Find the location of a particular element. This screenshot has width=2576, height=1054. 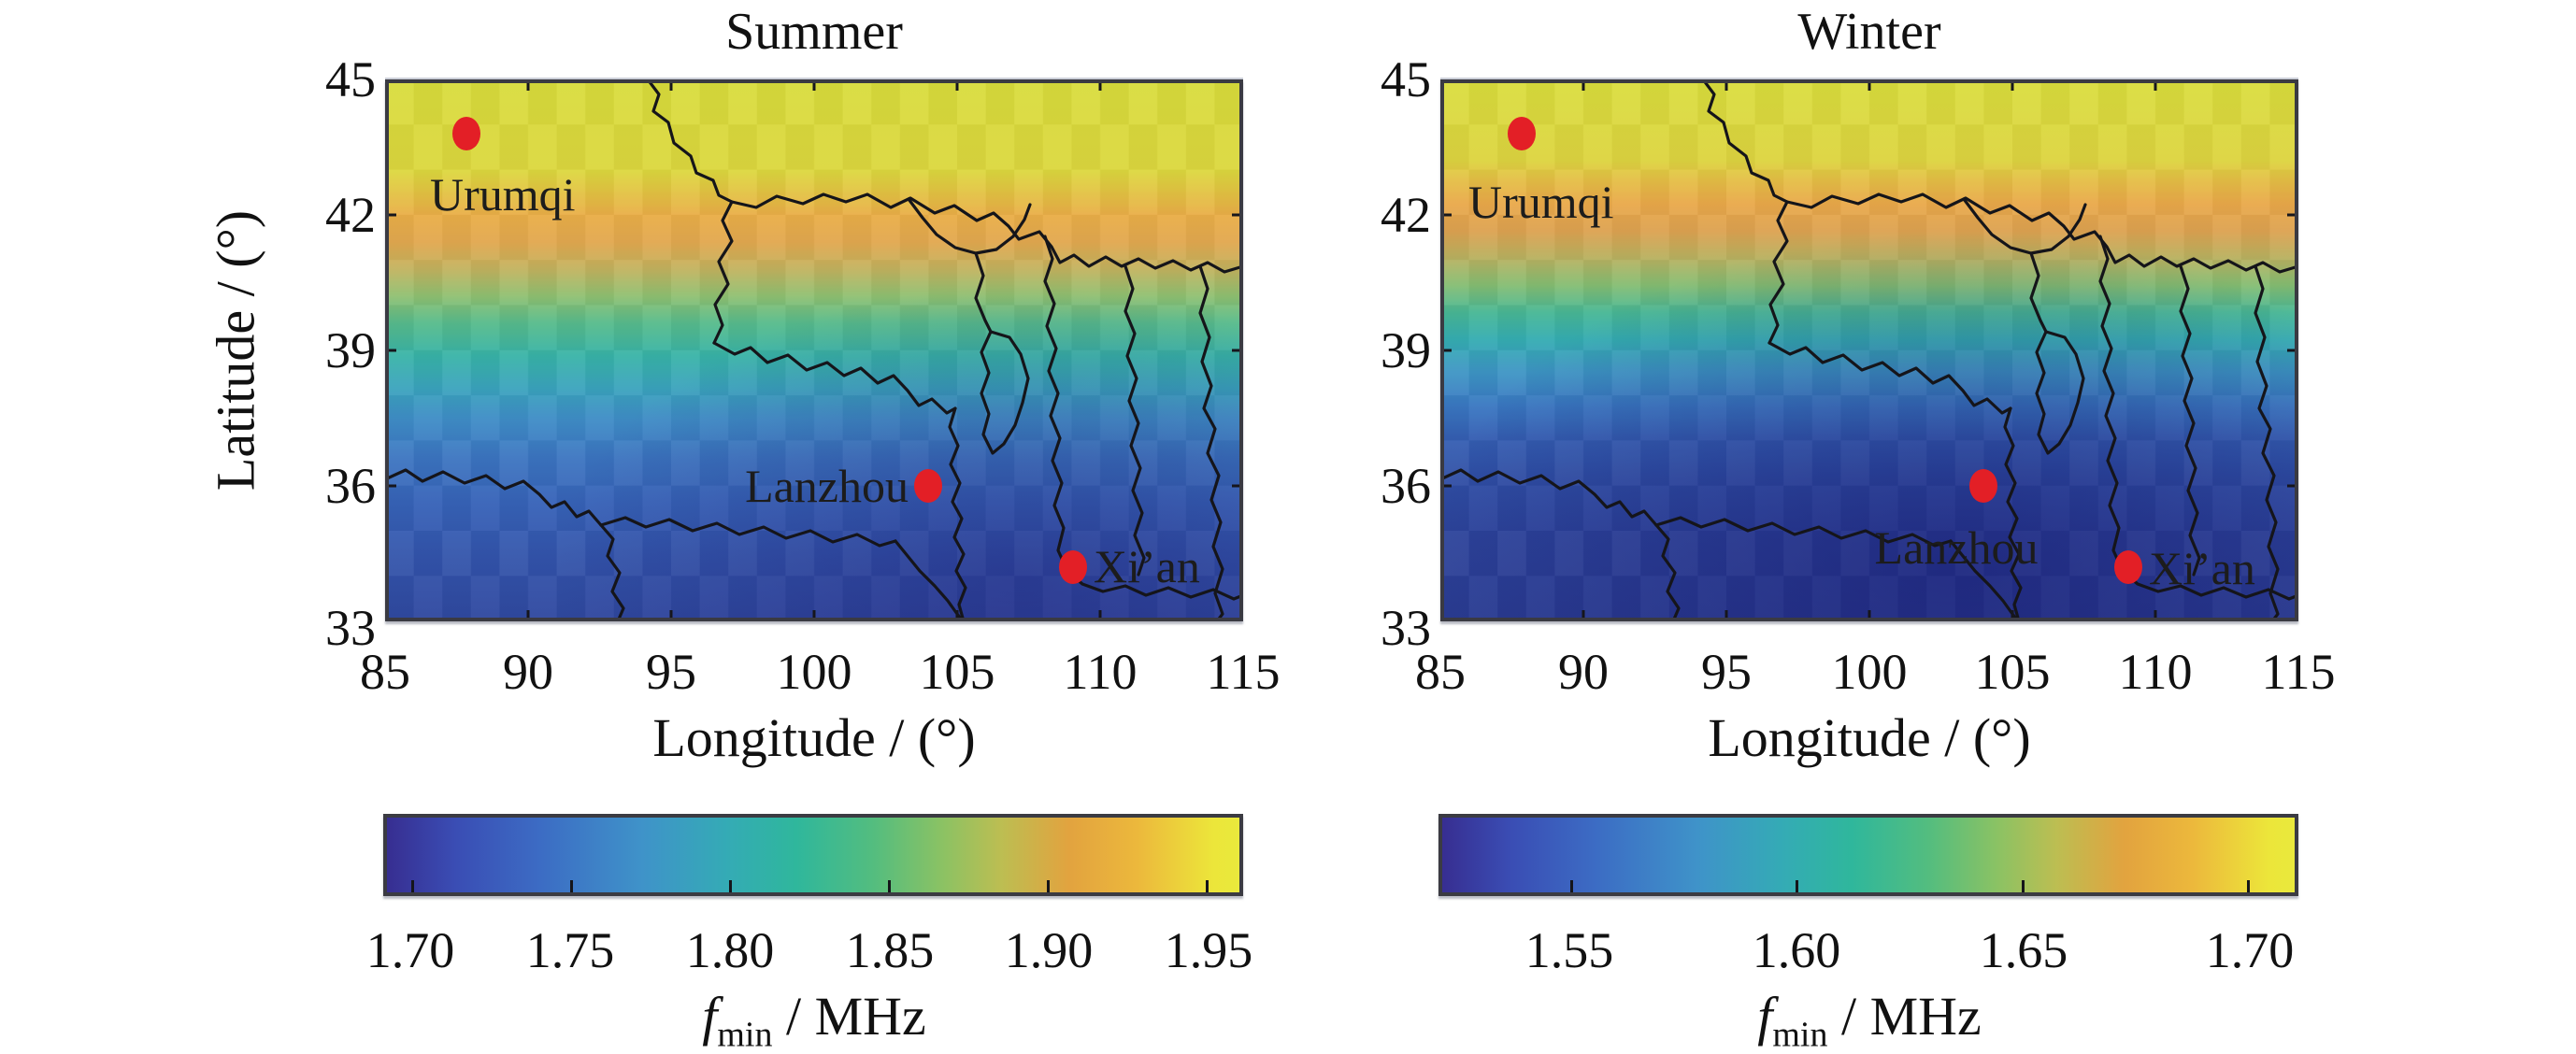

winter-colorbar-label: fmin / MHz is located at coordinates (1869, 1020).